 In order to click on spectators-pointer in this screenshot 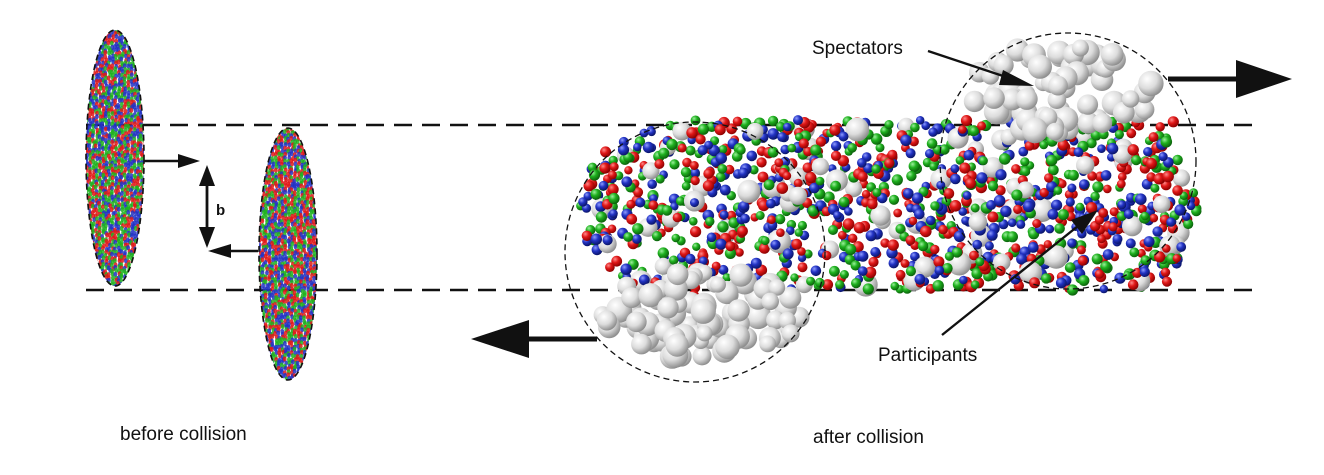, I will do `click(980, 67)`.